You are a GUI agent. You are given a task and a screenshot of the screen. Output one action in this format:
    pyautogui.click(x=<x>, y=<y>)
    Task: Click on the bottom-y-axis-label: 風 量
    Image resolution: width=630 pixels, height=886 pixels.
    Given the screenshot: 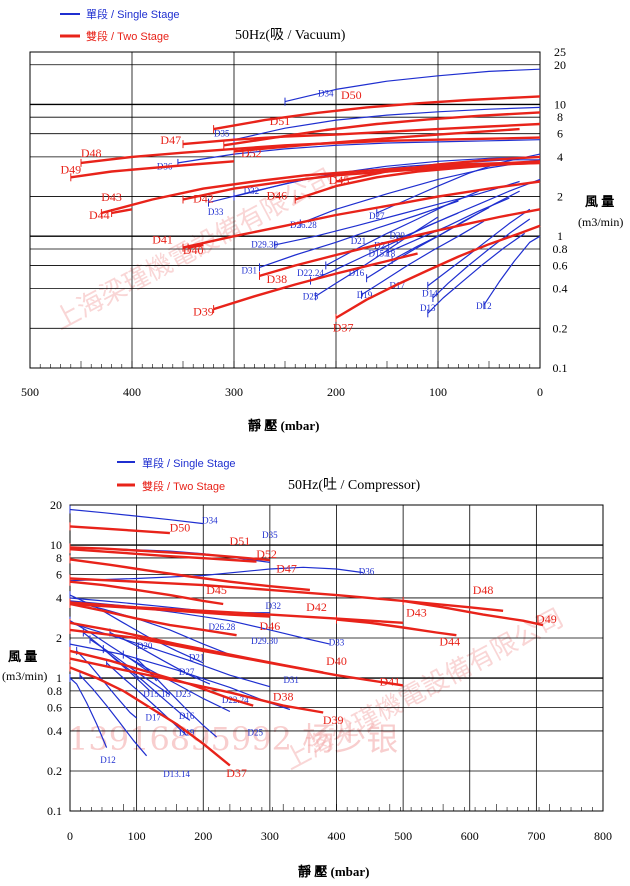 What is the action you would take?
    pyautogui.click(x=22, y=656)
    